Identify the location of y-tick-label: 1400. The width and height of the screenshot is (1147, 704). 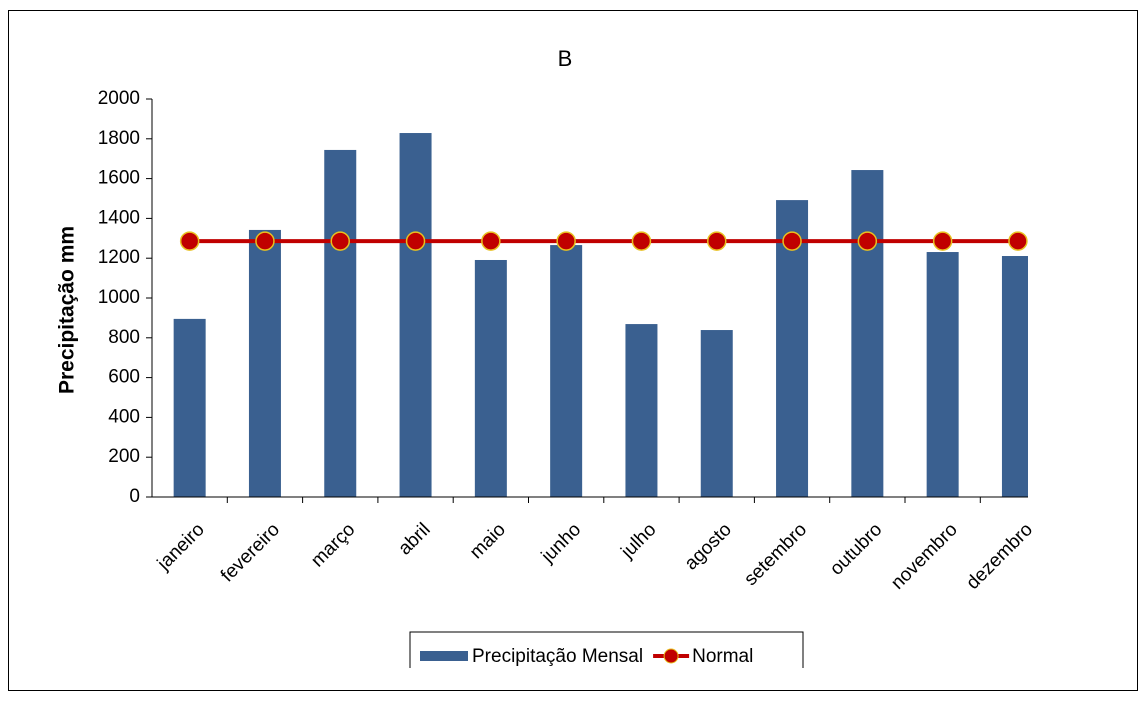
(119, 217).